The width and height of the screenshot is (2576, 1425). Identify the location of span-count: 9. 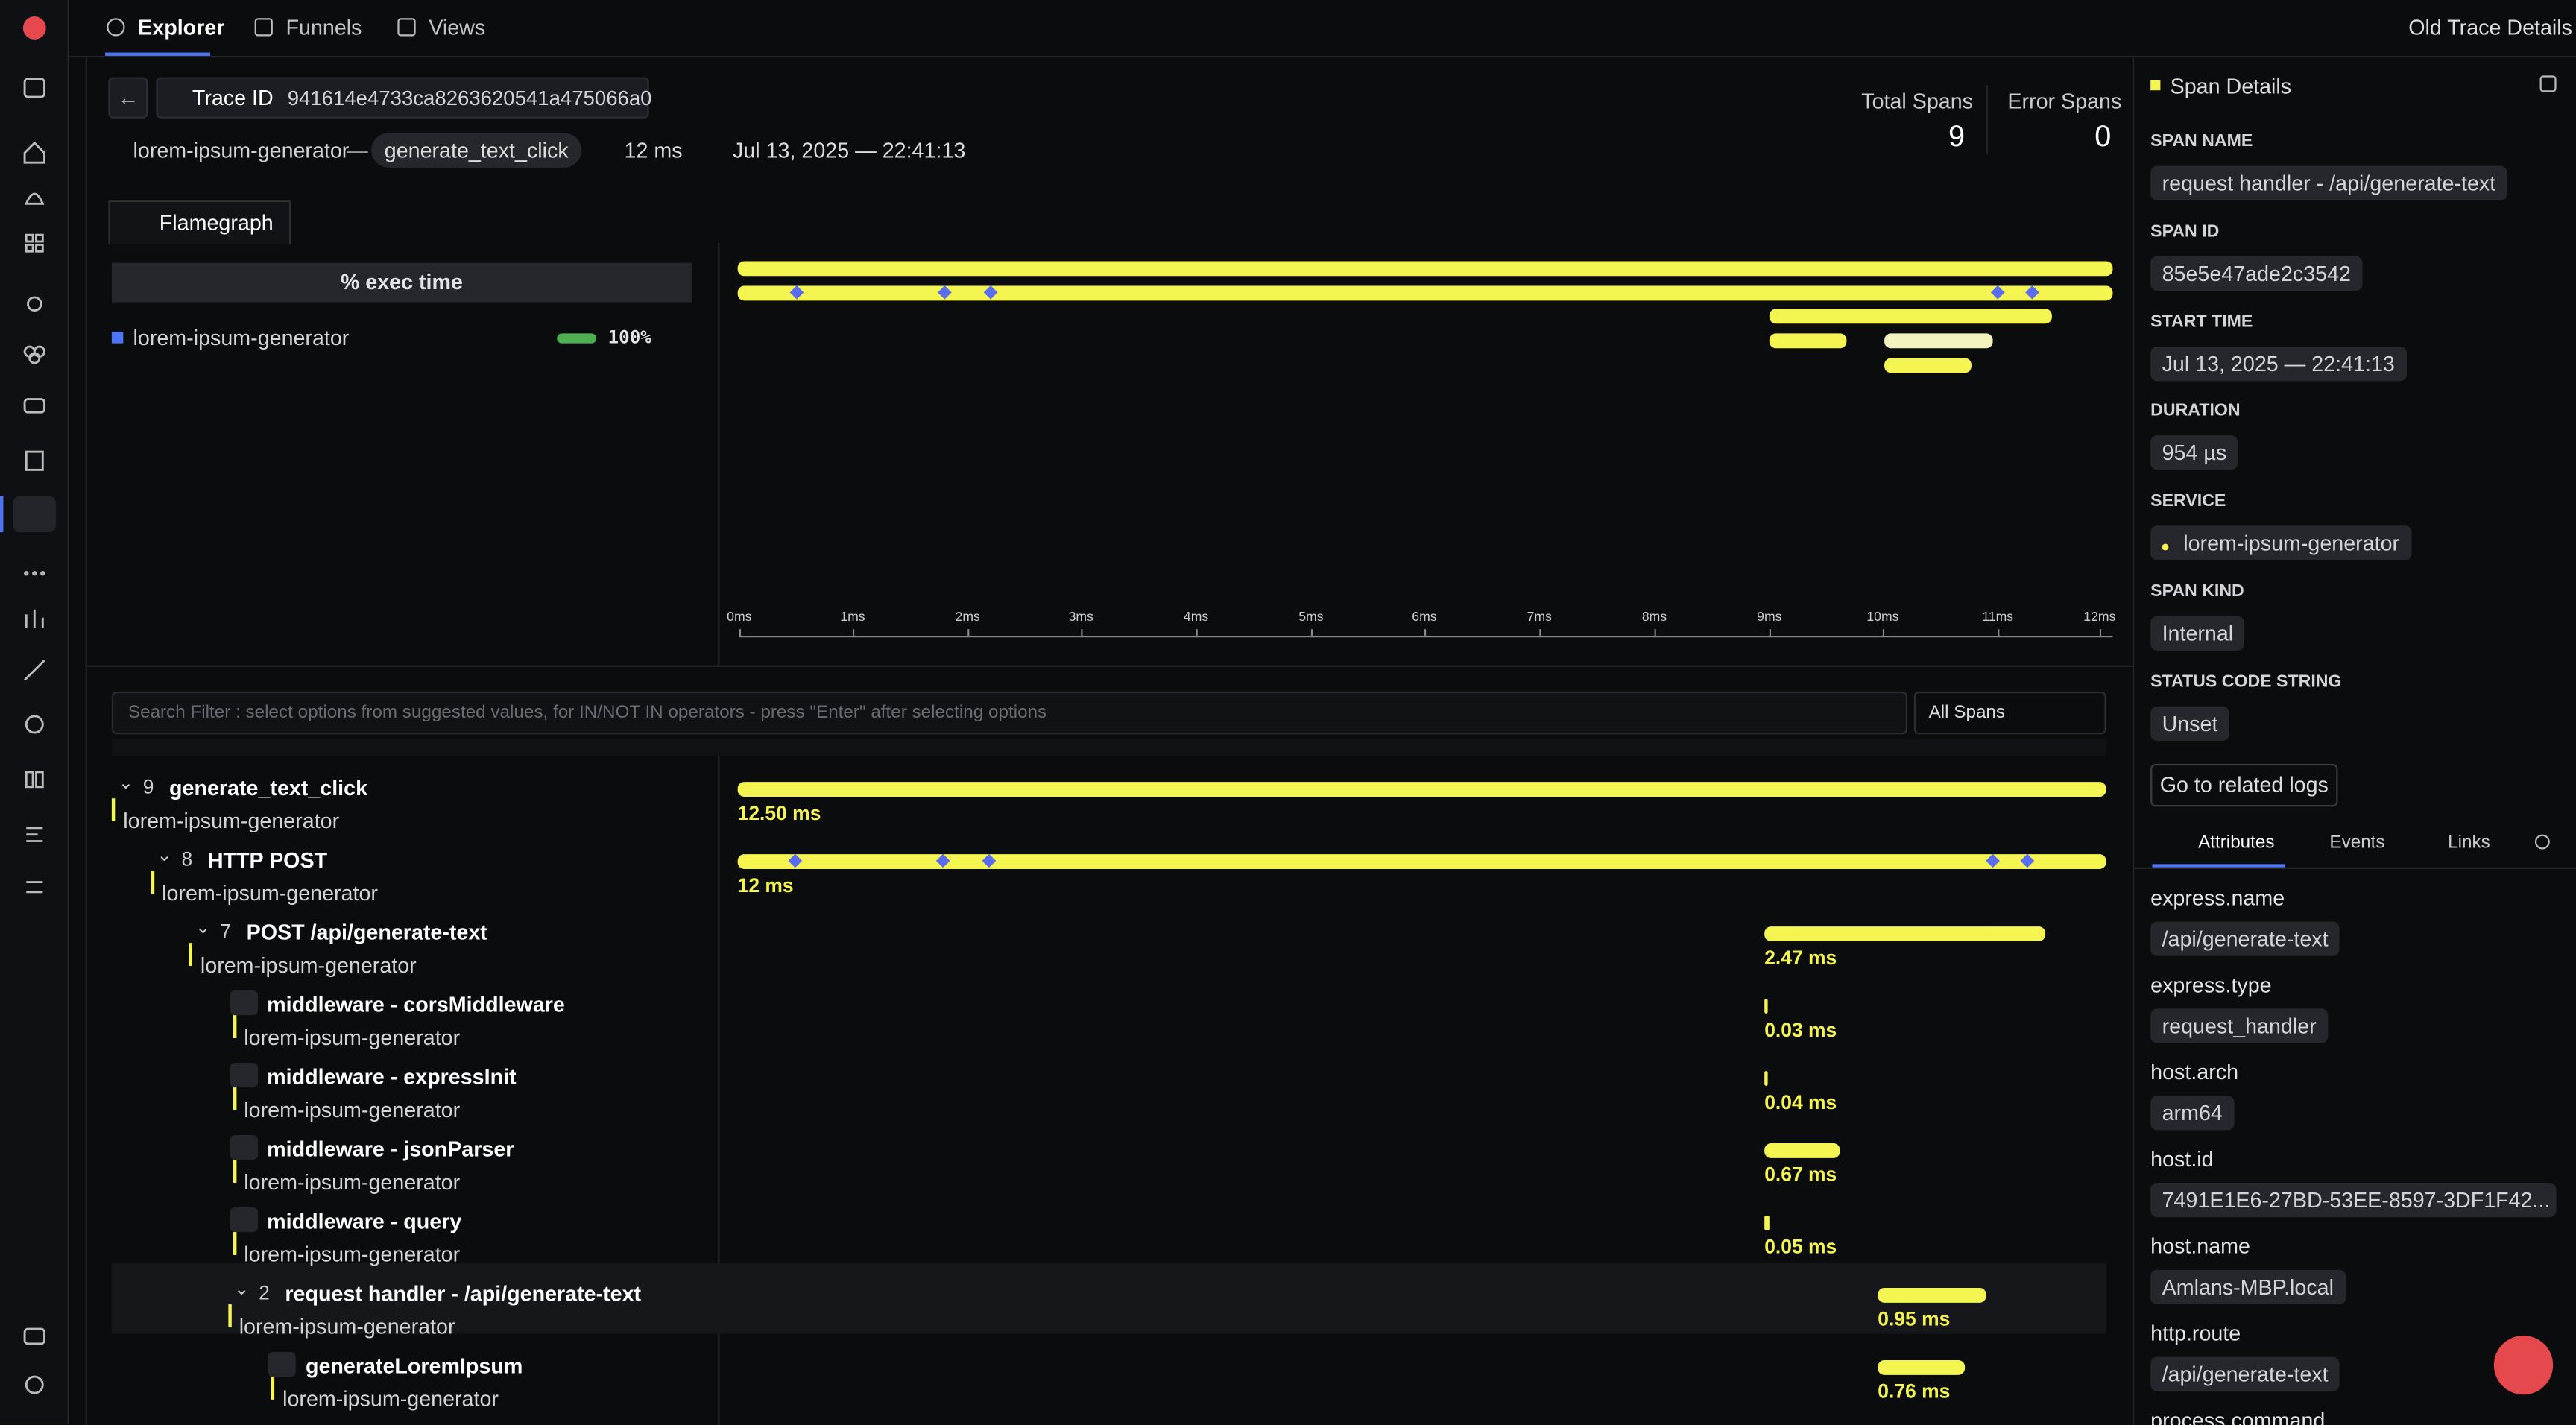
(148, 787).